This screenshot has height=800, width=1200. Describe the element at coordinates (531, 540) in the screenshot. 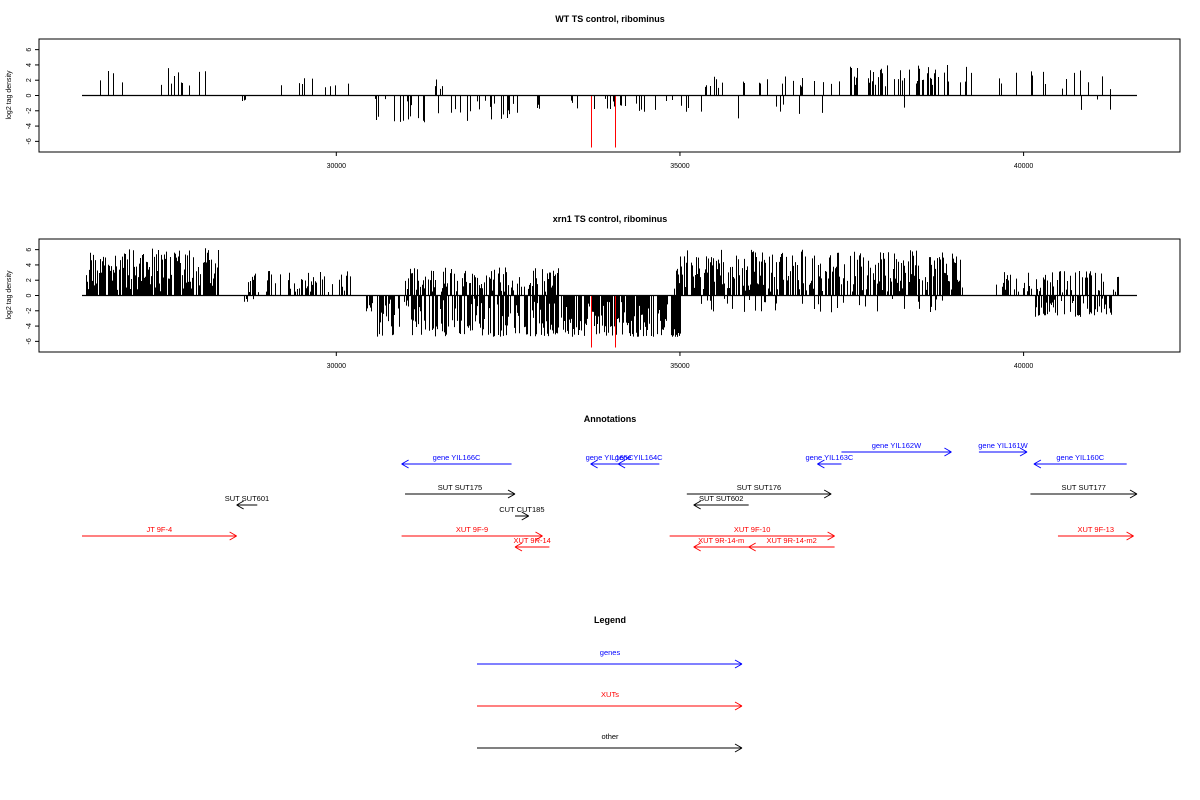

I see `annotation-label: XUT 9R-14` at that location.